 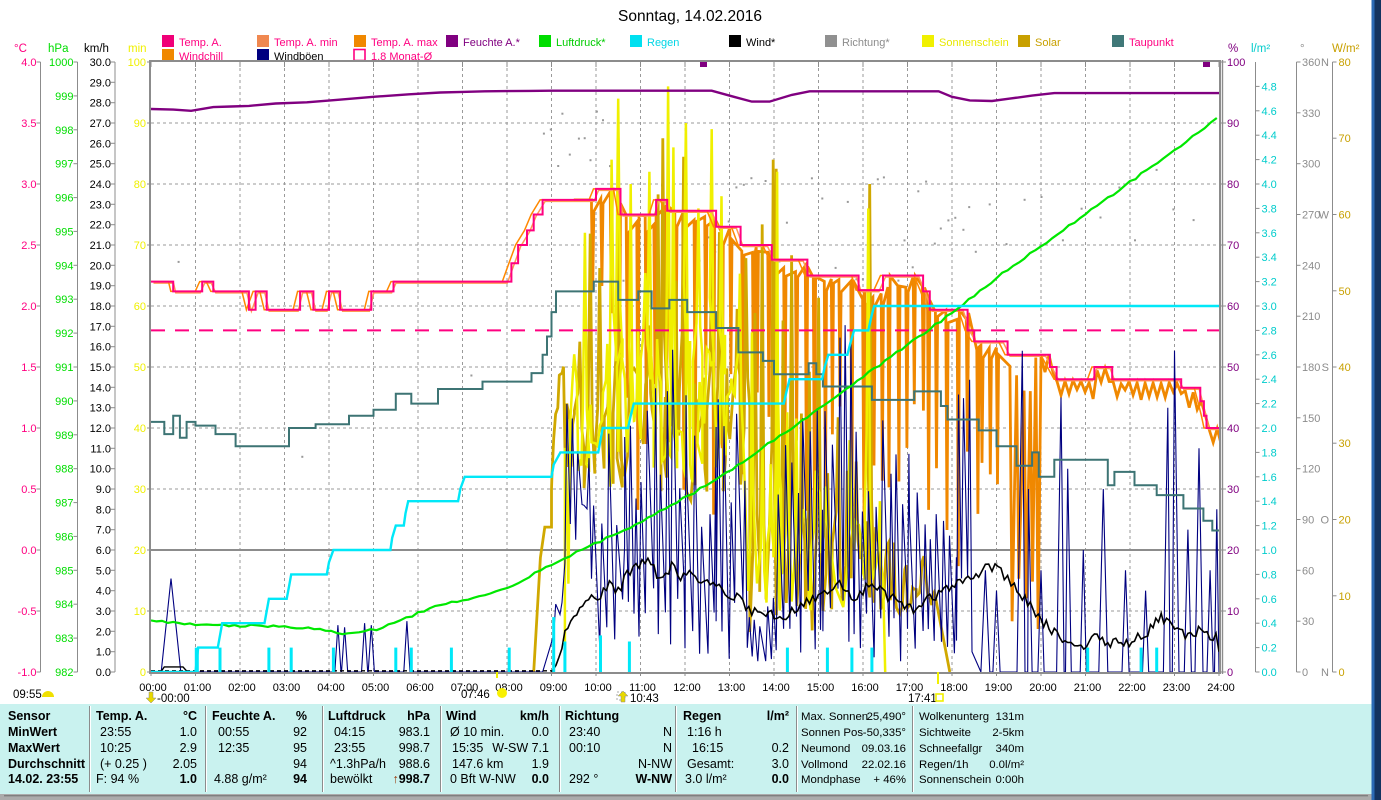 I want to click on svg-text: 292 °, so click(x=583, y=779).